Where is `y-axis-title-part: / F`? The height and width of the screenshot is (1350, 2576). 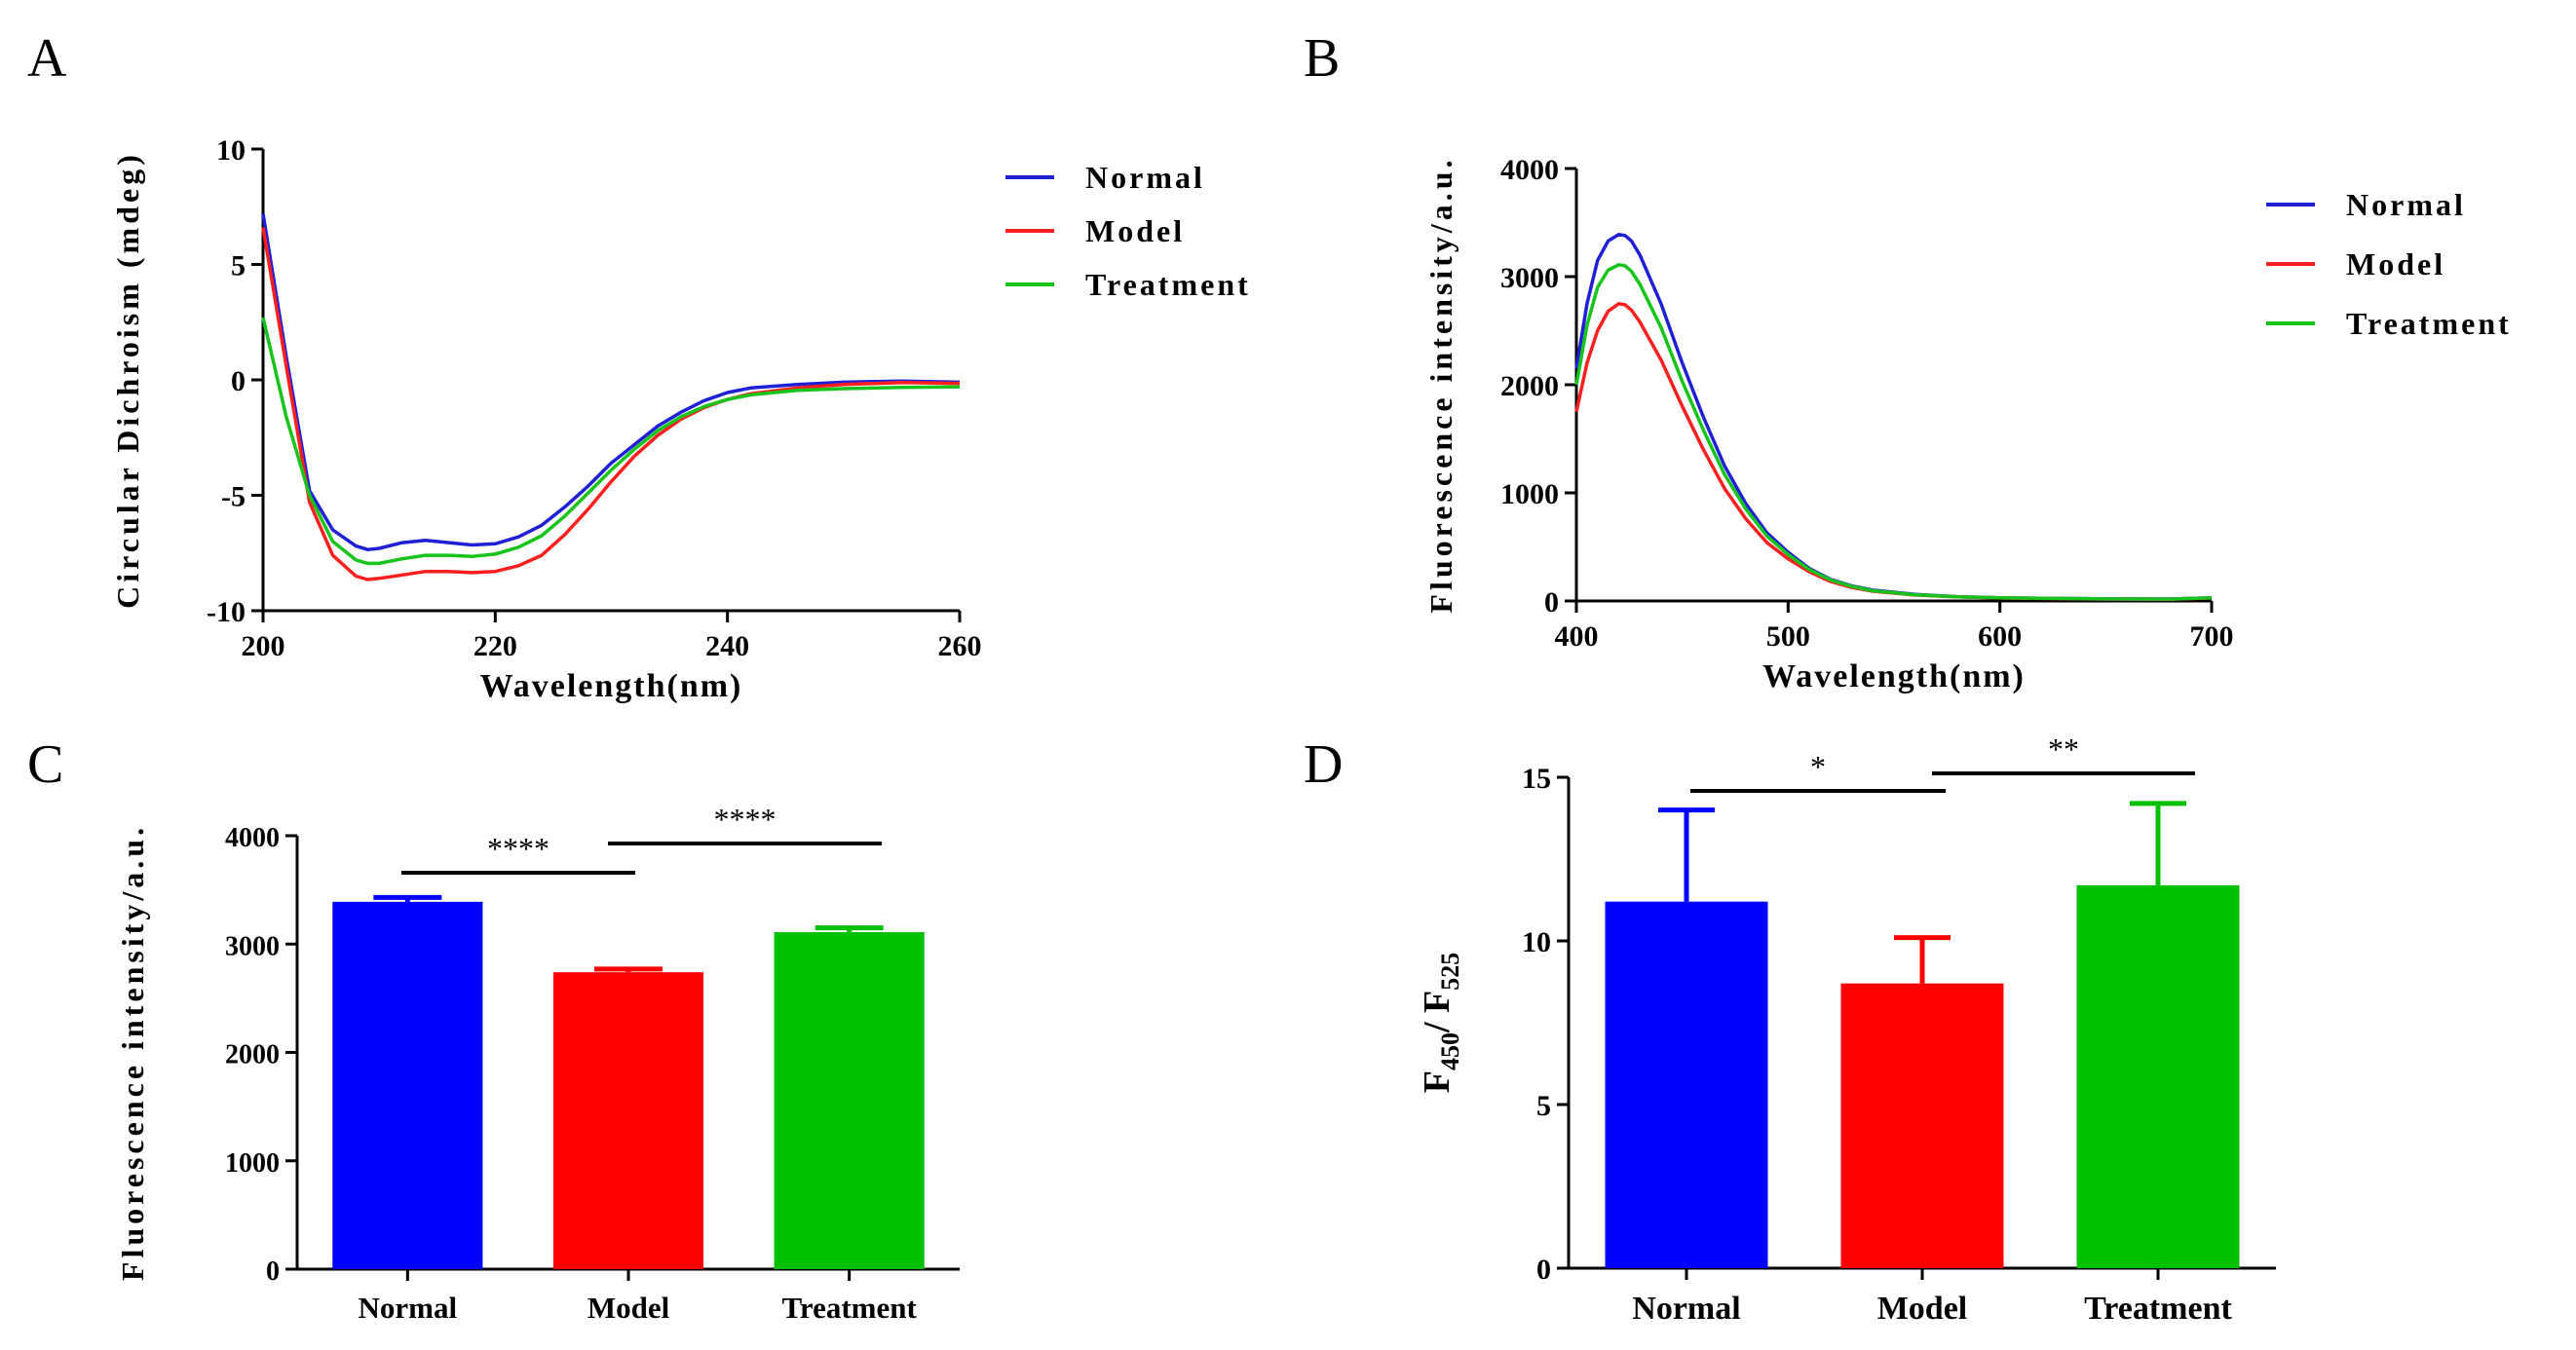 y-axis-title-part: / F is located at coordinates (1437, 1012).